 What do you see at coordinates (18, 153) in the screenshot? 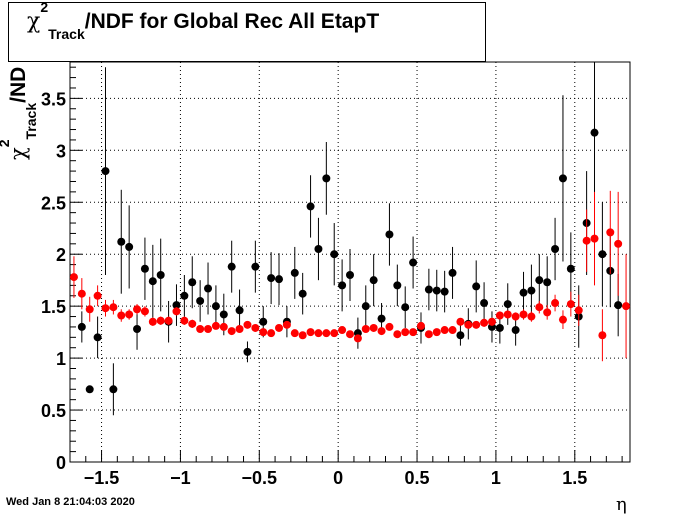
I see `ylabel-chi-symbol: χ` at bounding box center [18, 153].